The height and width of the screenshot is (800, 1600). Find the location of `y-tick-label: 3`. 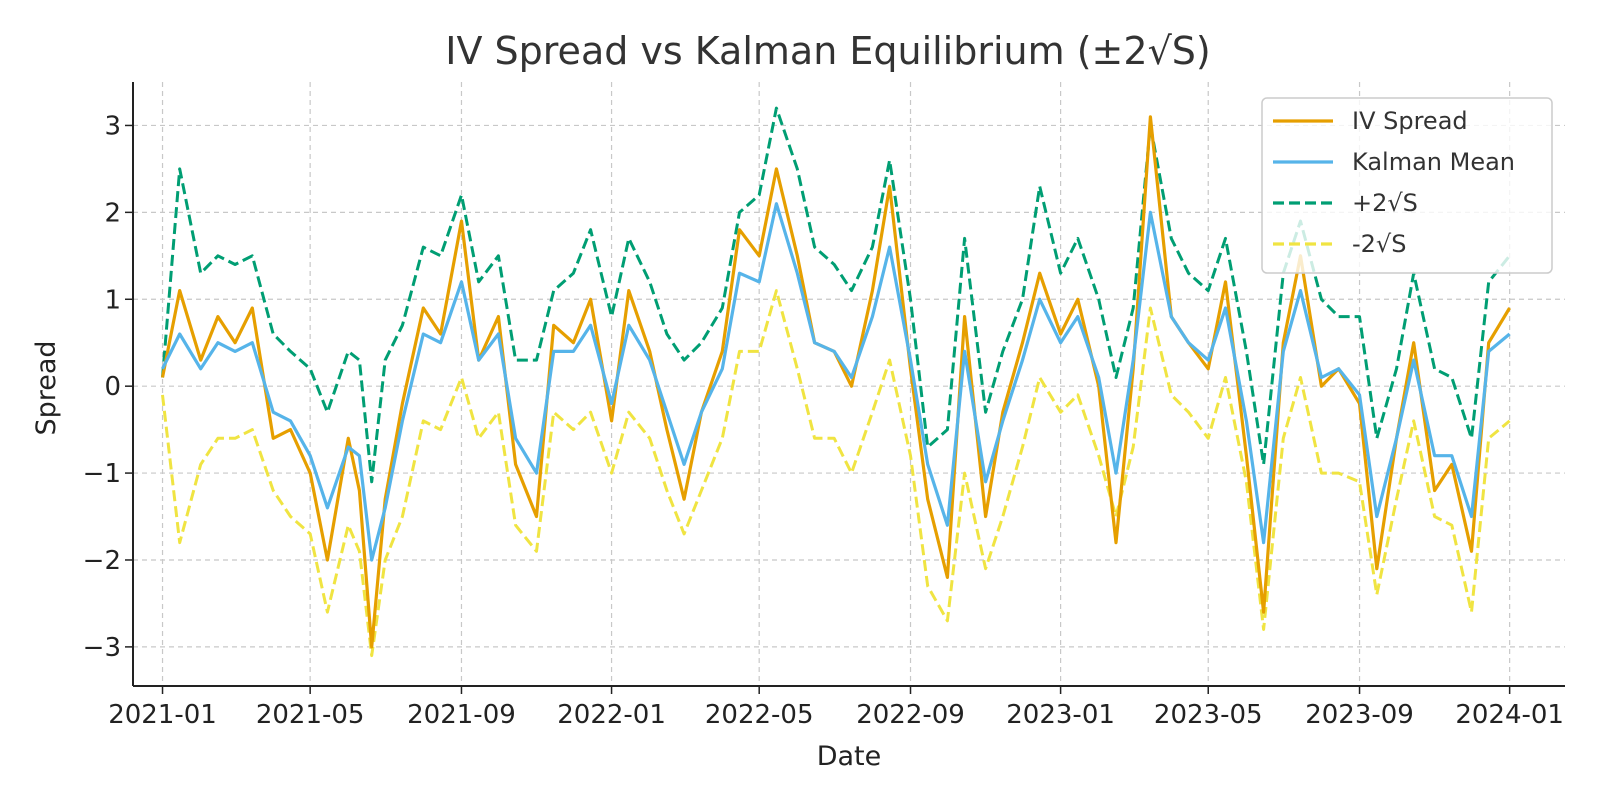

y-tick-label: 3 is located at coordinates (112, 126).